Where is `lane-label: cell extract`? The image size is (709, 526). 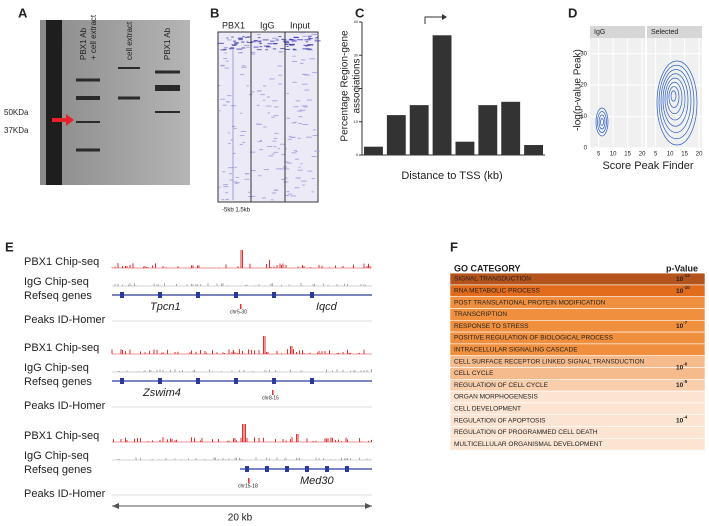 lane-label: cell extract is located at coordinates (129, 40).